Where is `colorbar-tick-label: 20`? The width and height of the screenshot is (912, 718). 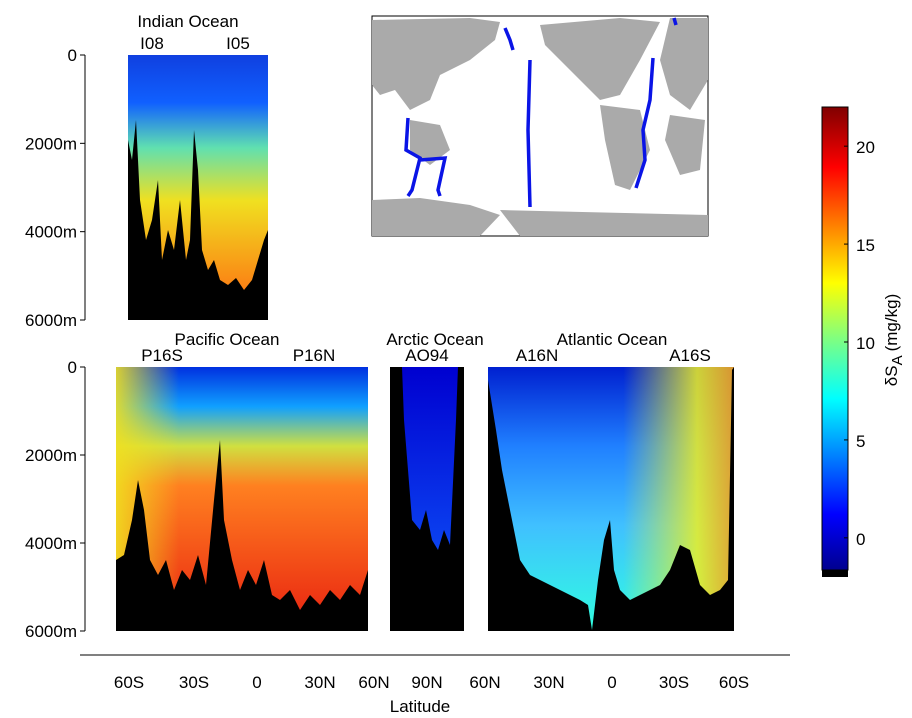
colorbar-tick-label: 20 is located at coordinates (865, 147).